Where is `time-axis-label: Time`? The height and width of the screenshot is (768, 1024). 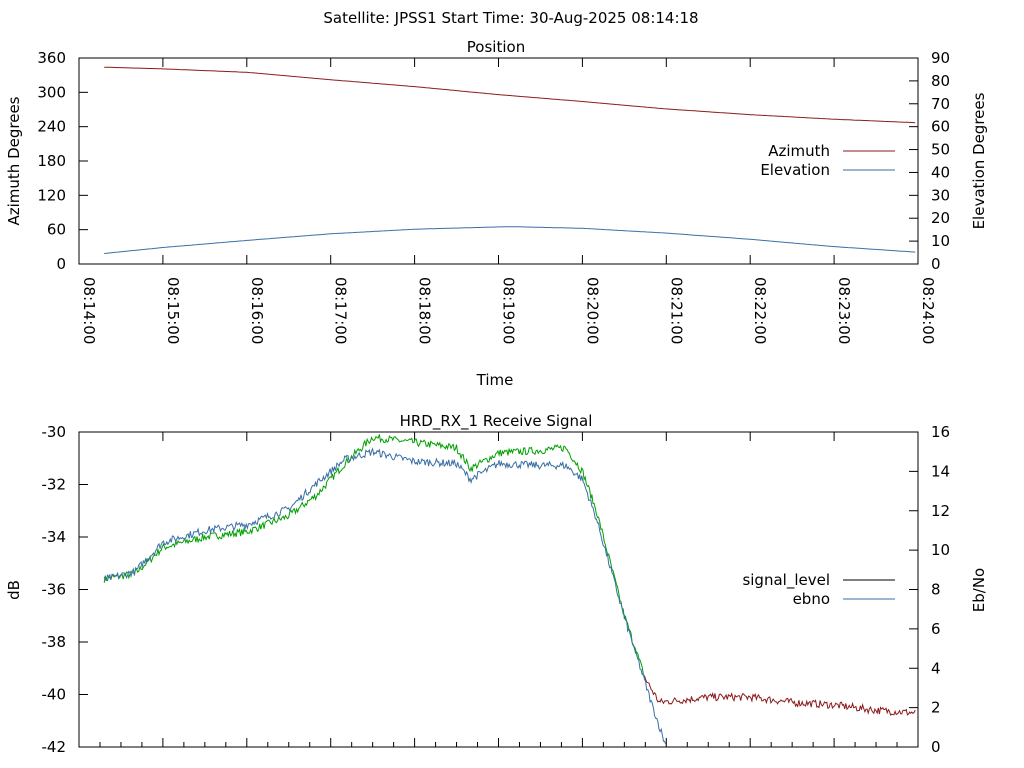
time-axis-label: Time is located at coordinates (495, 380).